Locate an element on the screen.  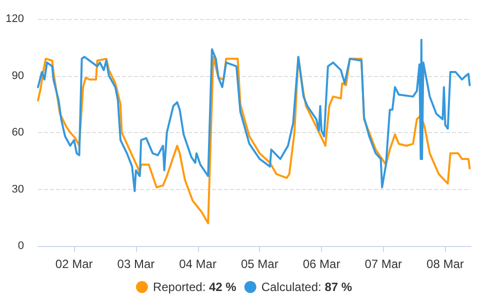
y-tick-label: 120 is located at coordinates (15, 19).